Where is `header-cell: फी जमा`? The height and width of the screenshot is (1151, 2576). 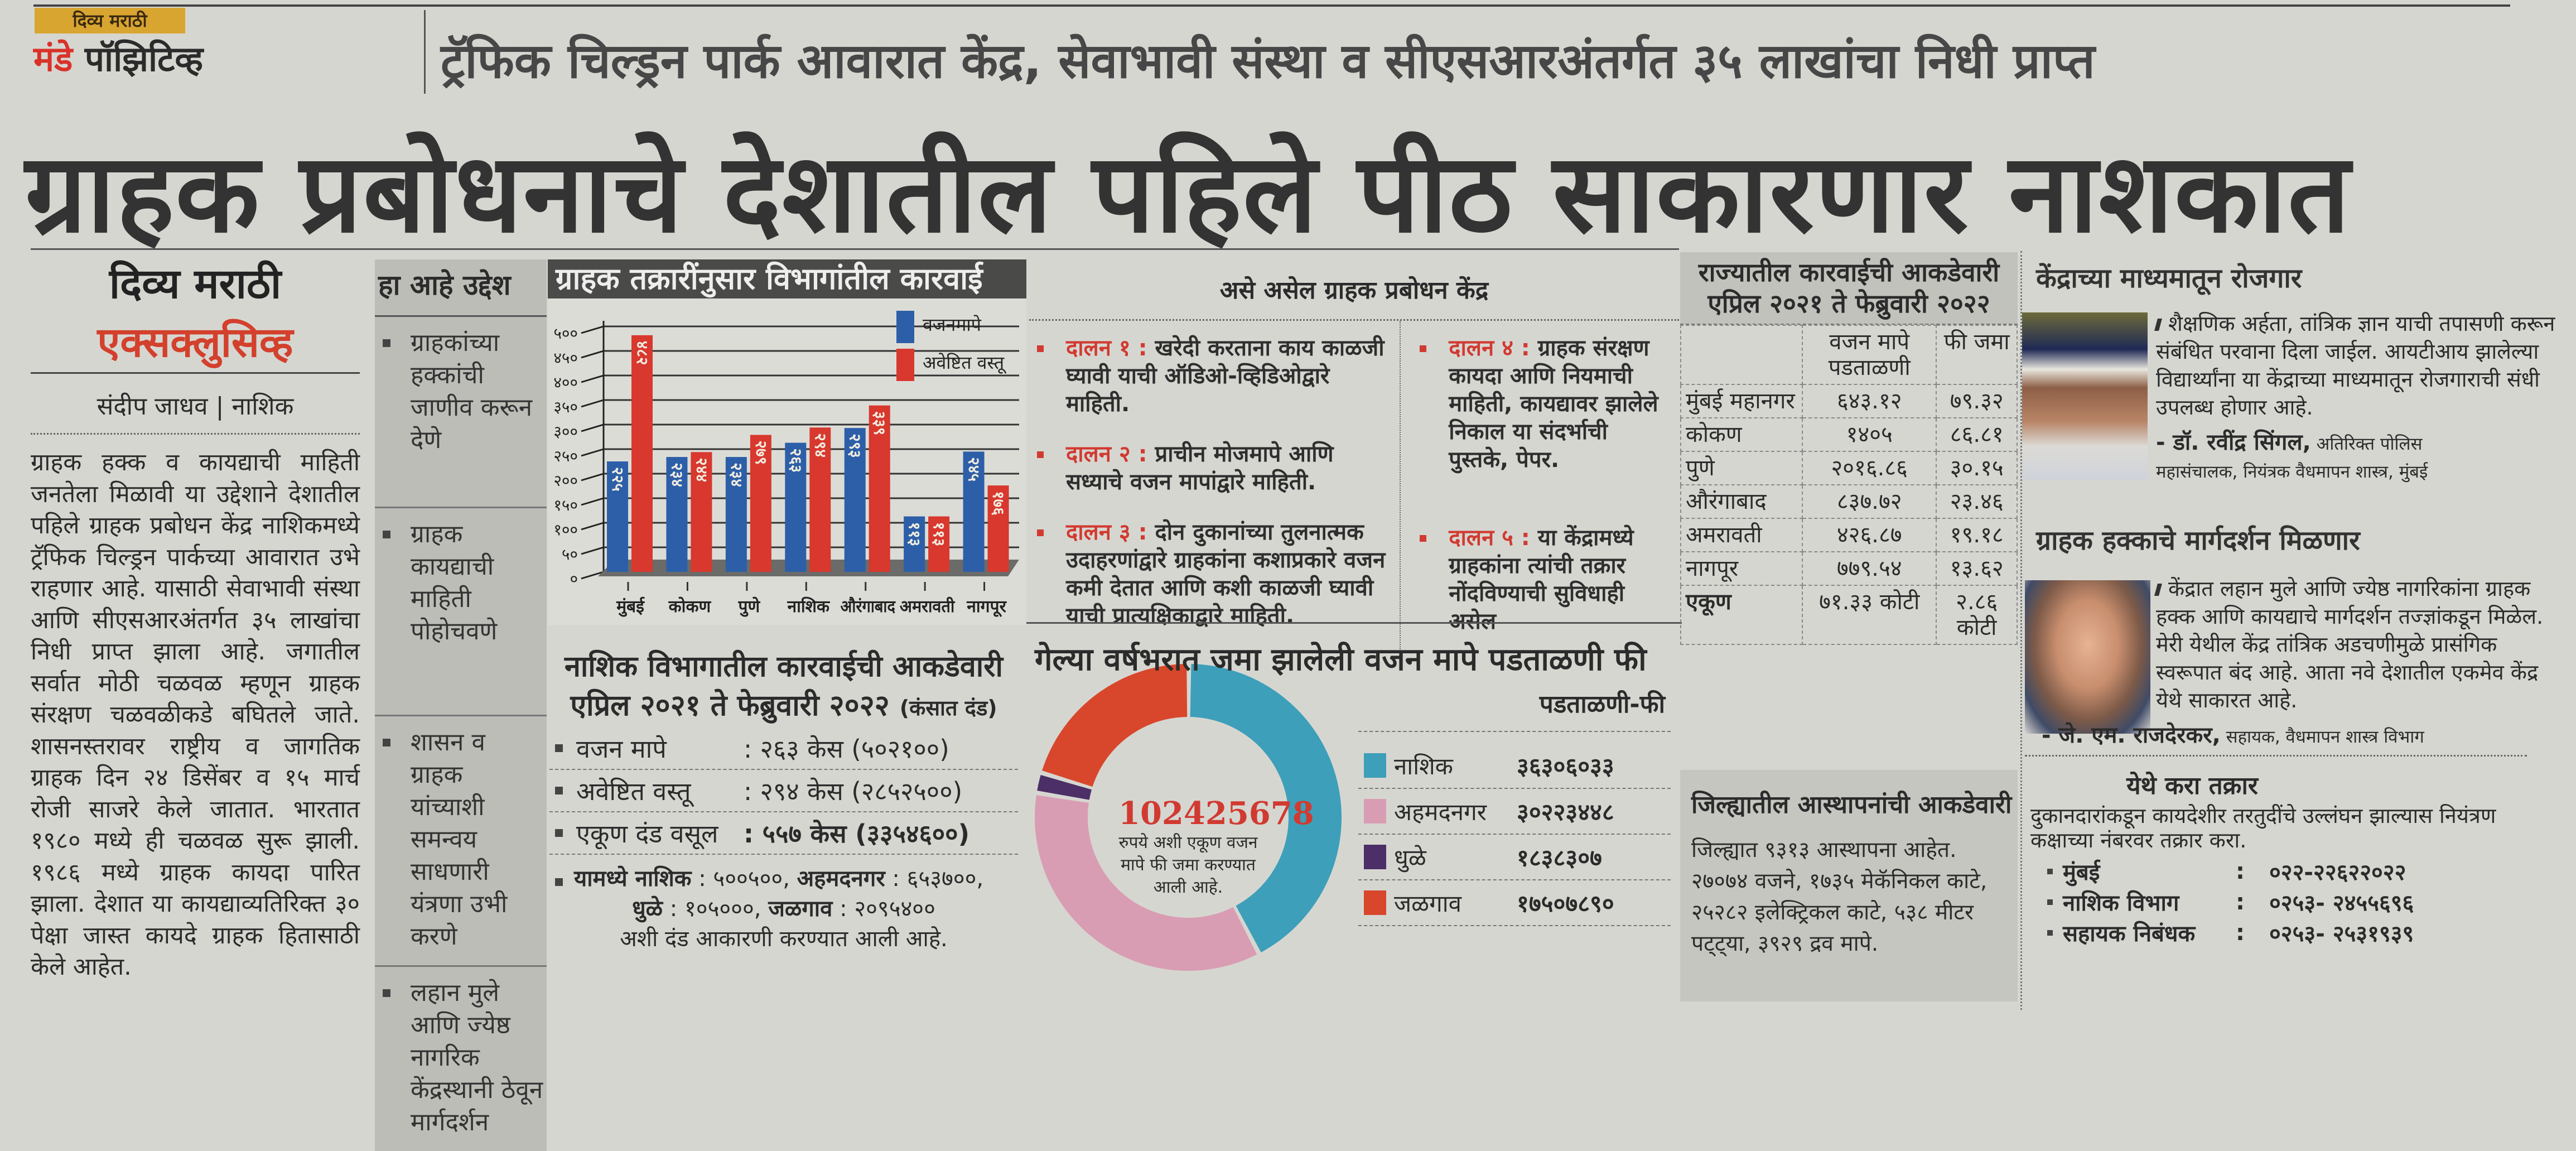
header-cell: फी जमा is located at coordinates (1977, 355).